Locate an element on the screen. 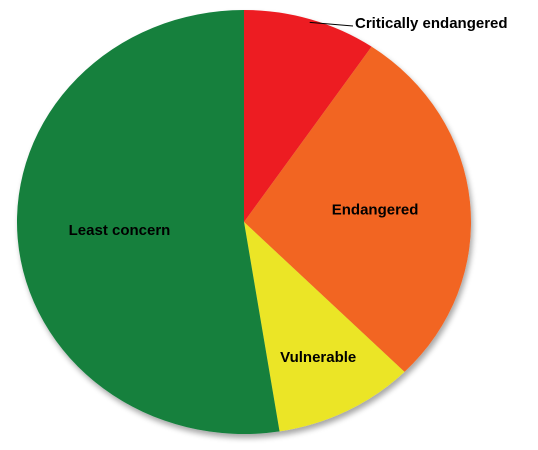 The image size is (538, 450). label-vulnerable: Vulnerable is located at coordinates (318, 357).